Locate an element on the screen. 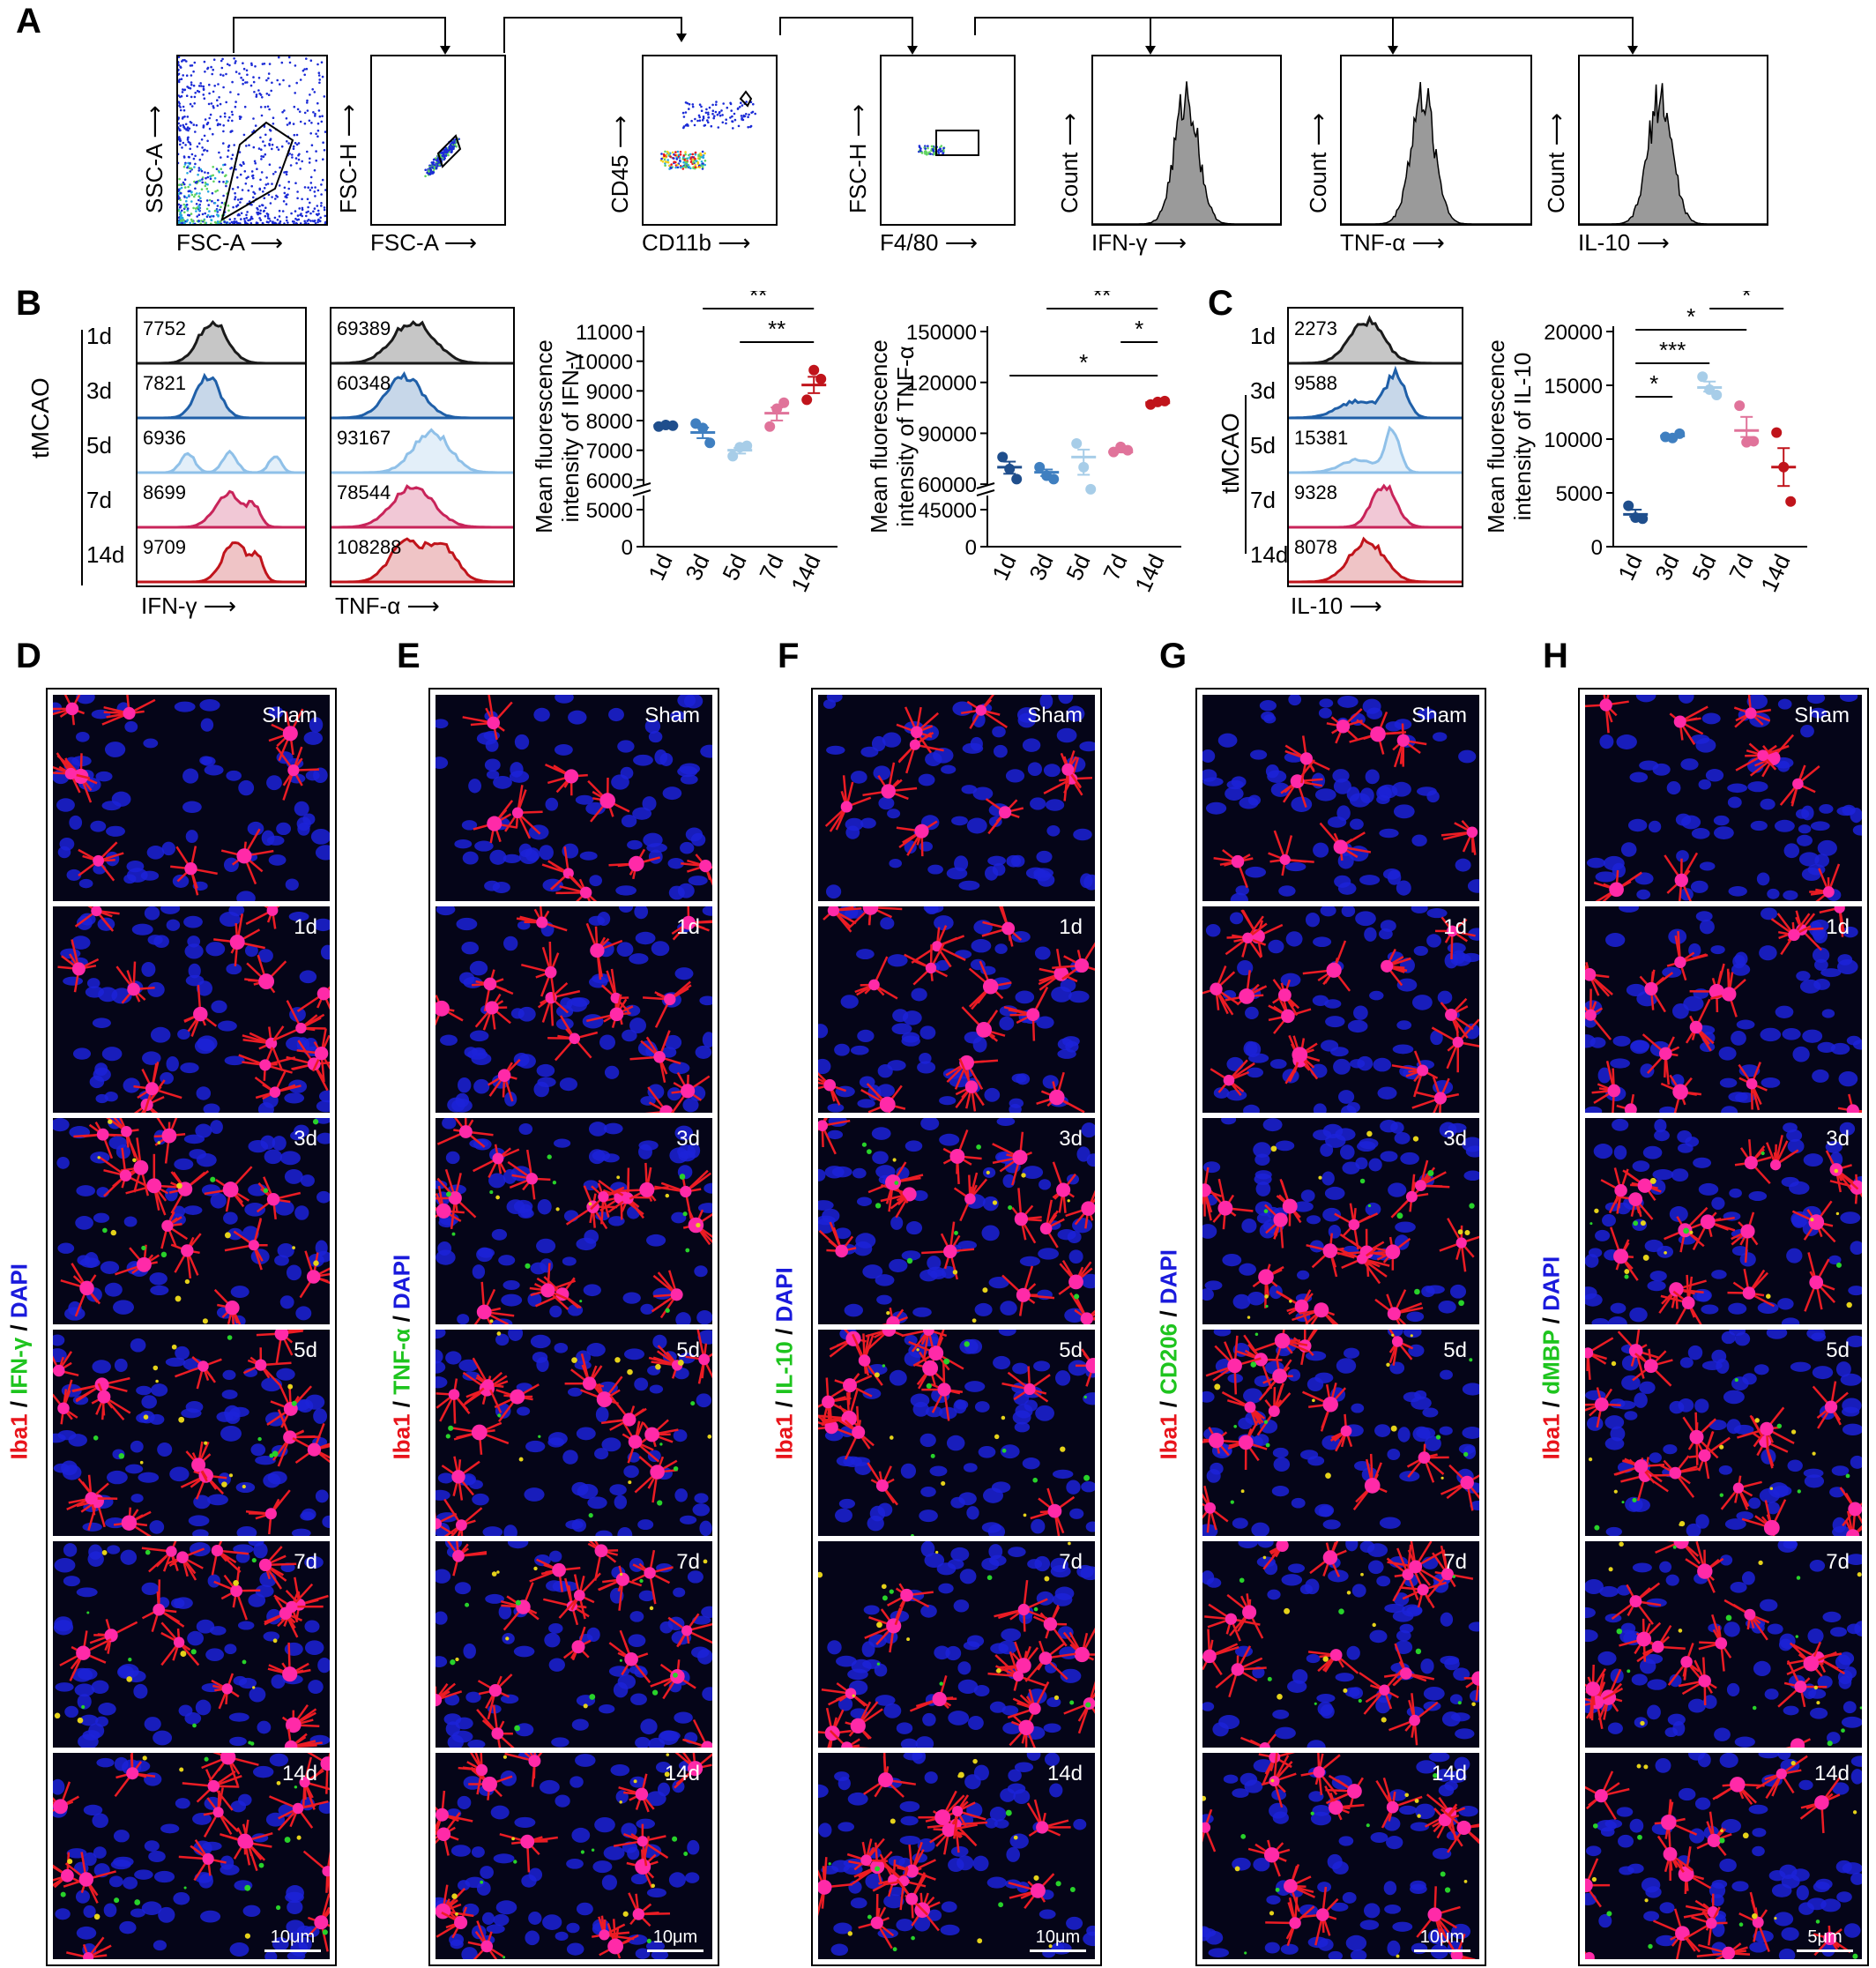  x-tick-label: 5d is located at coordinates (1703, 567).